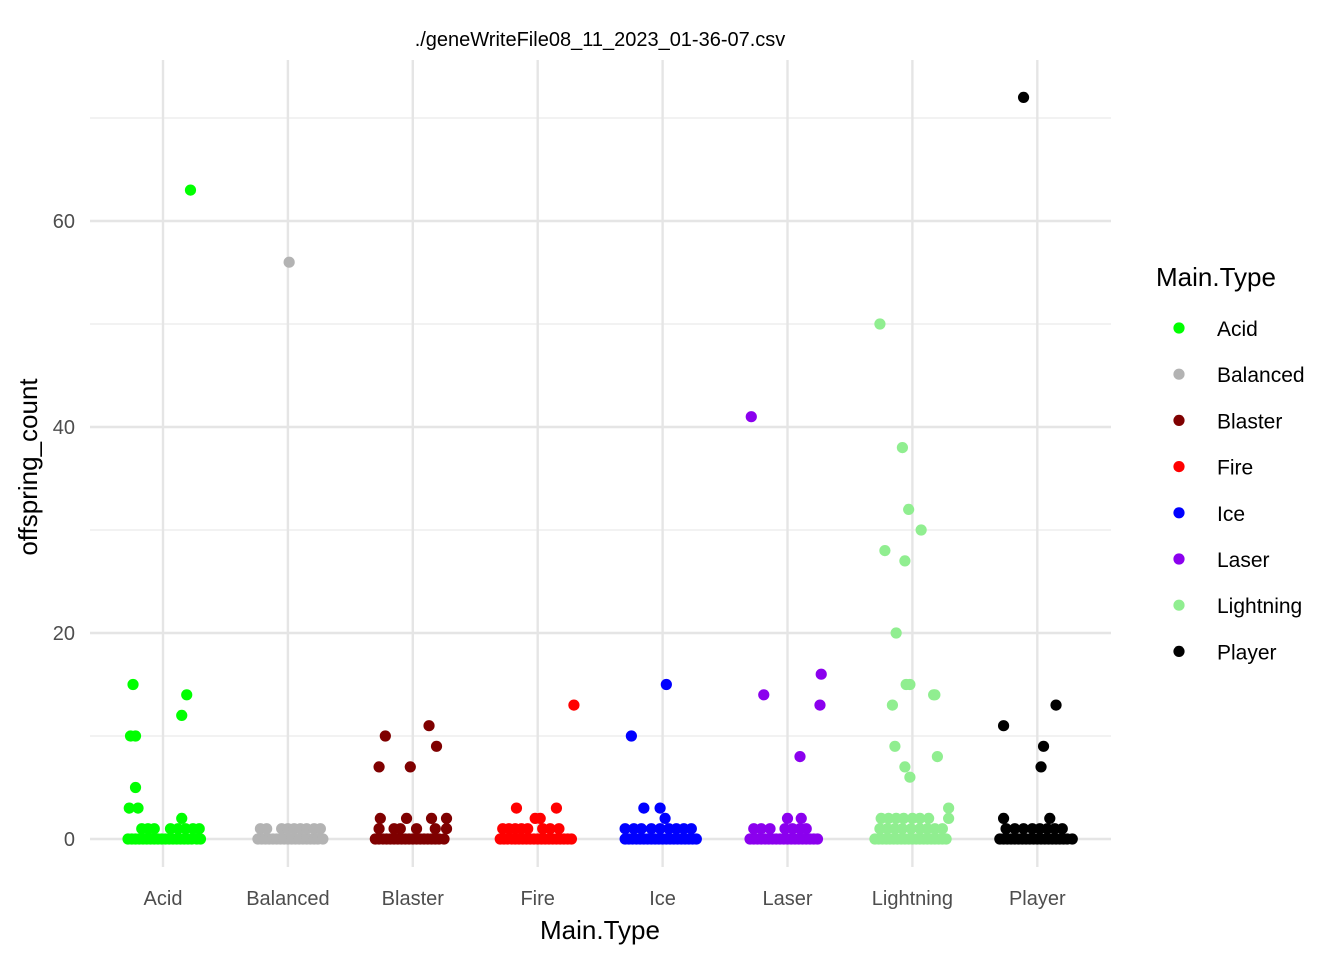 This screenshot has height=960, width=1344. Describe the element at coordinates (1247, 652) in the screenshot. I see `legend-label: Player` at that location.